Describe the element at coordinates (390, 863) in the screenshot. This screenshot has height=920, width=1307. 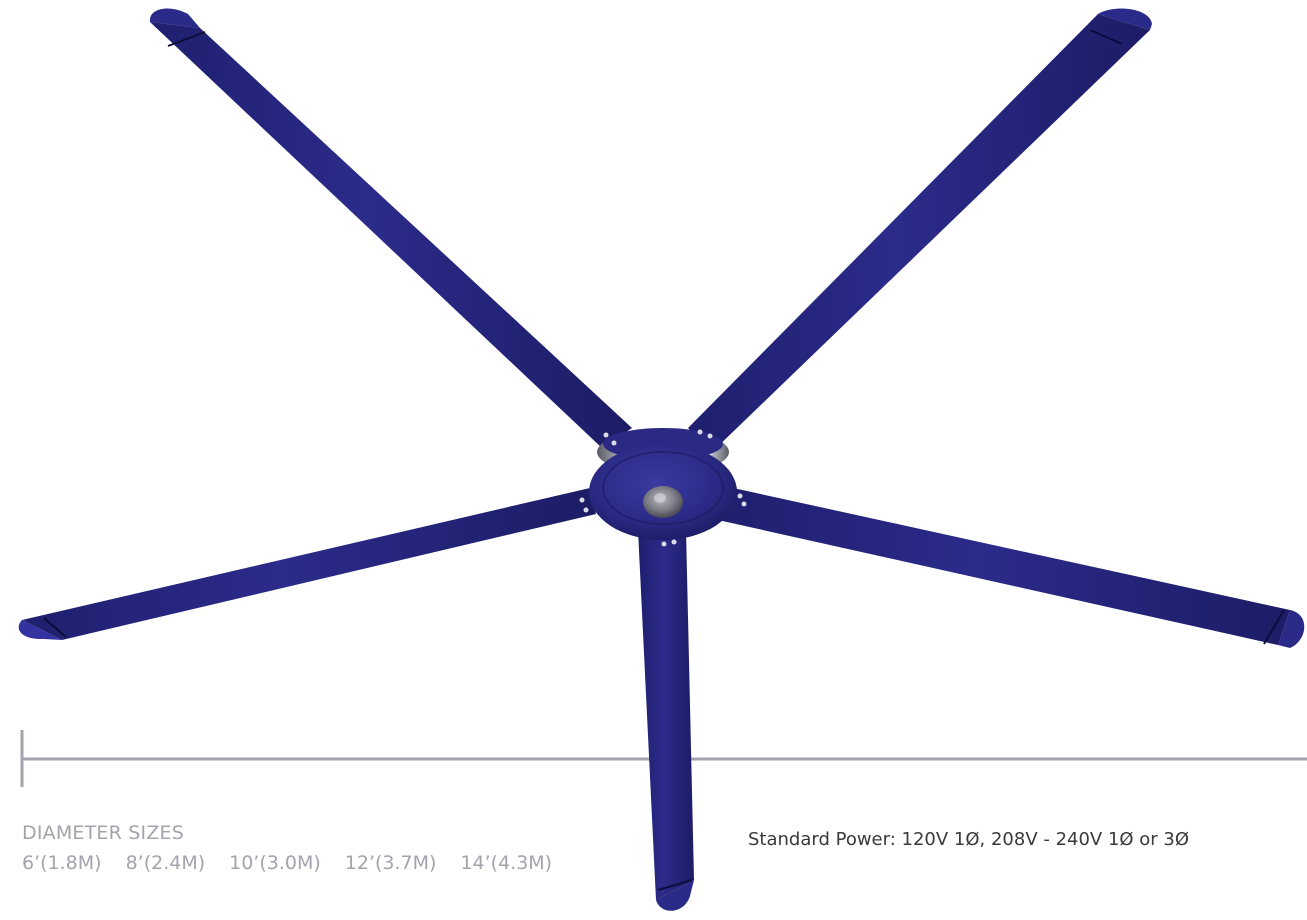
I see `diameter-size-12ft: 12’(3.7M)` at that location.